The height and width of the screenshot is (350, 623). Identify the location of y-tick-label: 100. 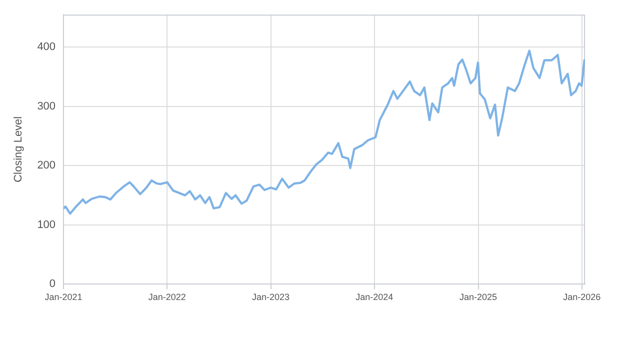
(46, 224).